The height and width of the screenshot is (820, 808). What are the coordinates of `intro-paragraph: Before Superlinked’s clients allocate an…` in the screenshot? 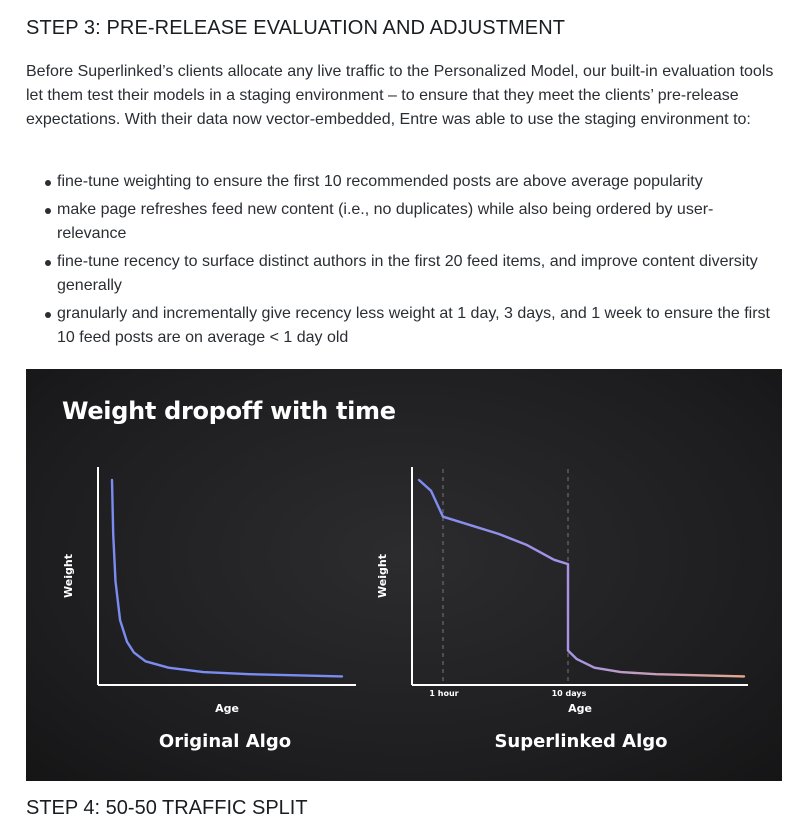 It's located at (400, 95).